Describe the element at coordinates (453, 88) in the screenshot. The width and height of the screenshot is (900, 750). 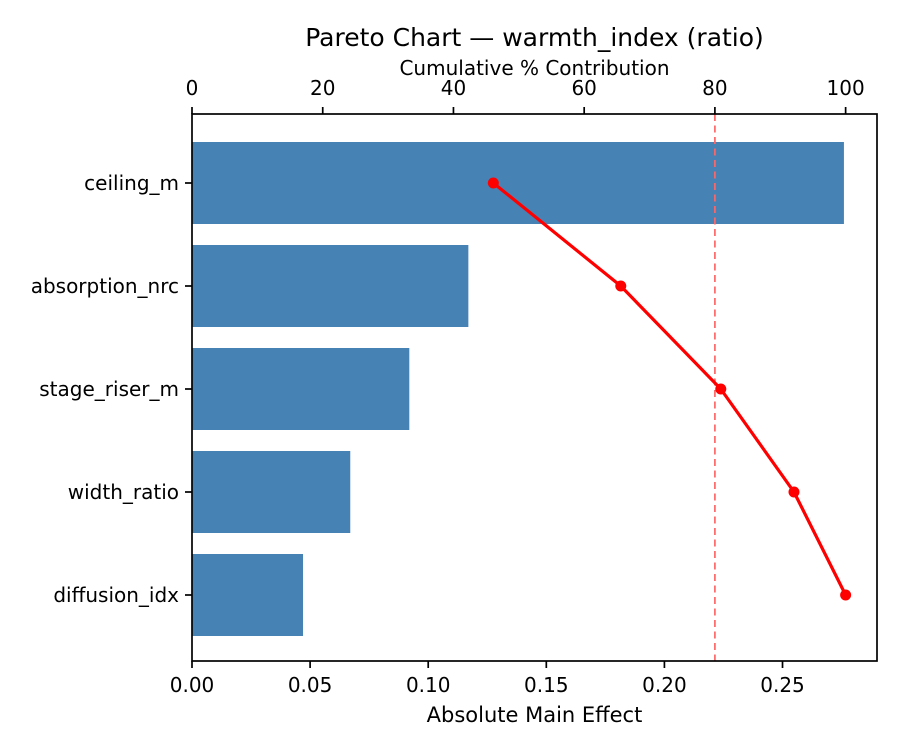
I see `top-axis-tick-label: 40` at that location.